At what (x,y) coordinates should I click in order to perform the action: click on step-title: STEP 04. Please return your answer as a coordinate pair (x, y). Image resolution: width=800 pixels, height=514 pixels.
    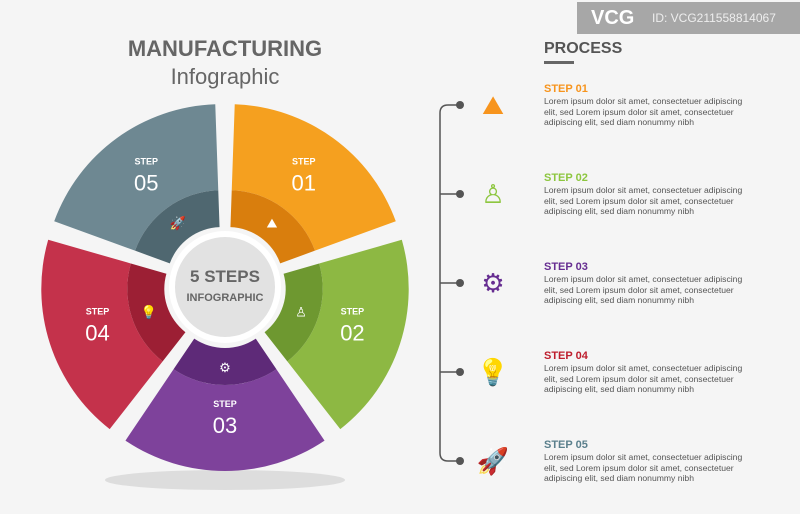
    Looking at the image, I should click on (566, 356).